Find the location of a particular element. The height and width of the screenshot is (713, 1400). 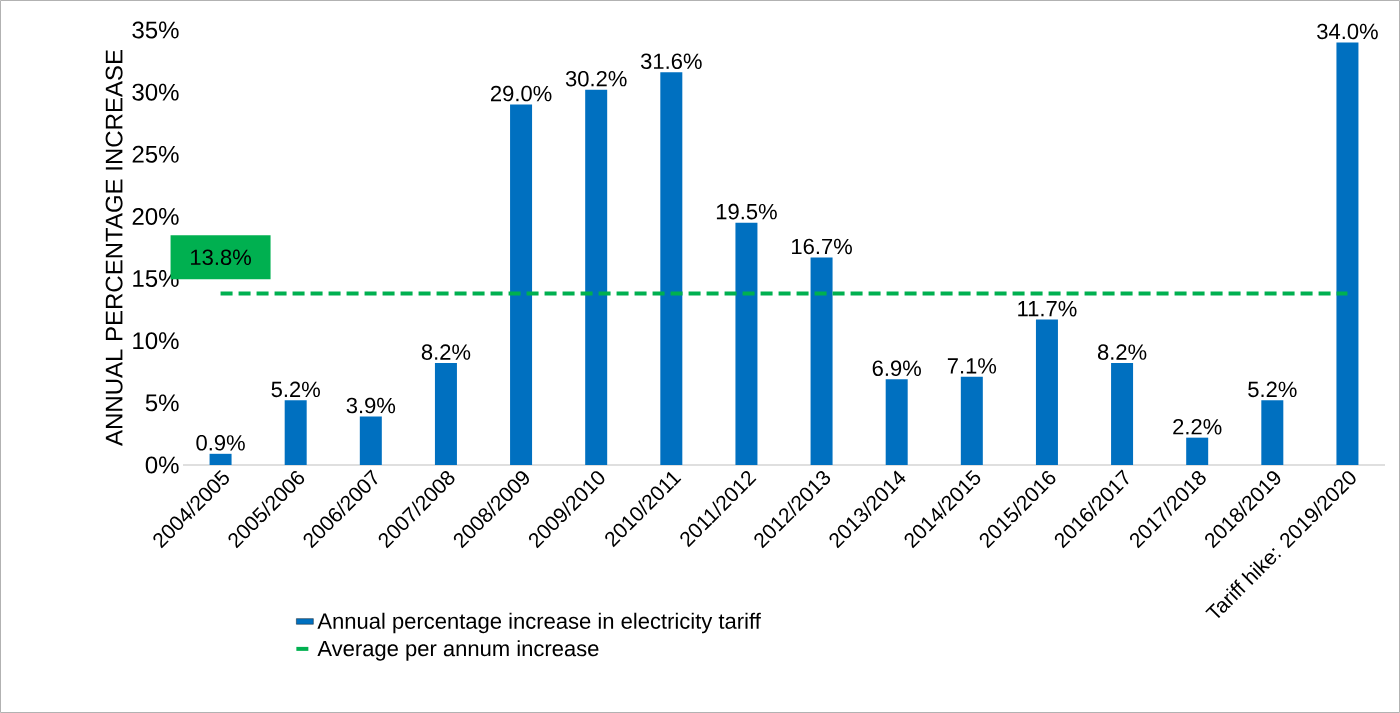

data-label: 3.9% is located at coordinates (371, 405).